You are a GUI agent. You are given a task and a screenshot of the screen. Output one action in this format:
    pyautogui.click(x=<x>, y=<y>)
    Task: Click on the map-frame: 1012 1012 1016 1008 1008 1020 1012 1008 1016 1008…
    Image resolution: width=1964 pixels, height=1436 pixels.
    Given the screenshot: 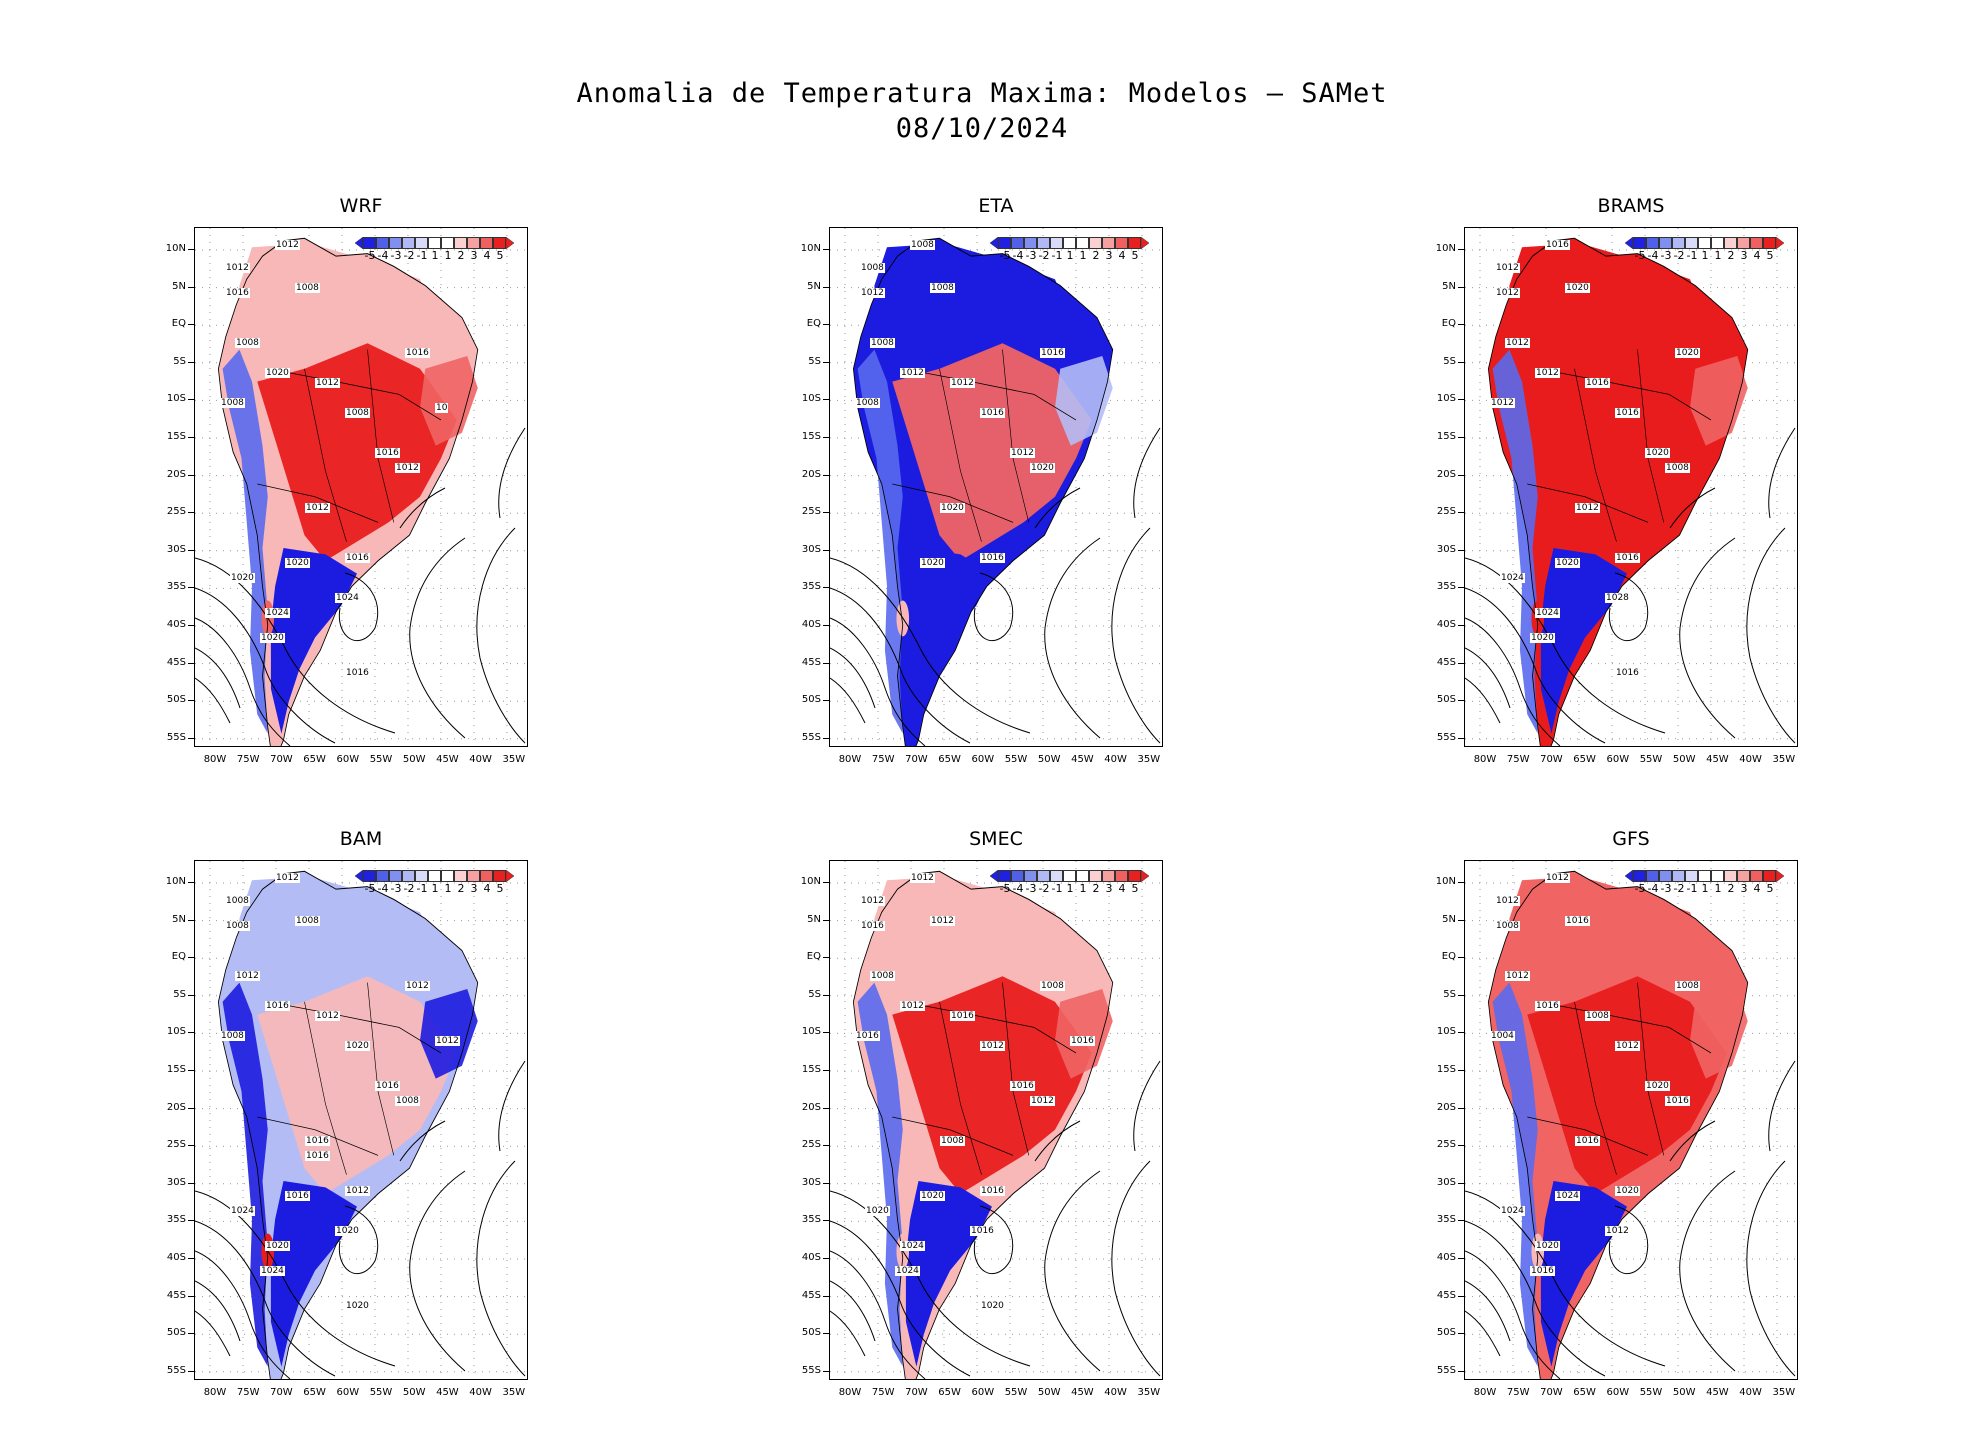 What is the action you would take?
    pyautogui.click(x=361, y=487)
    